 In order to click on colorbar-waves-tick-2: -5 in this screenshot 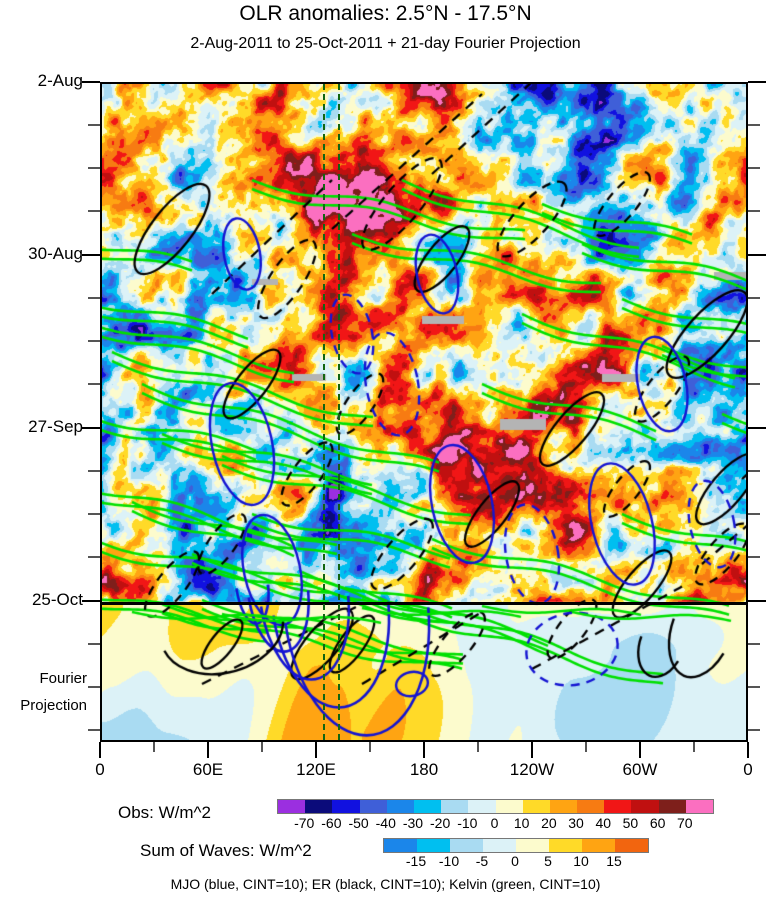, I will do `click(482, 861)`.